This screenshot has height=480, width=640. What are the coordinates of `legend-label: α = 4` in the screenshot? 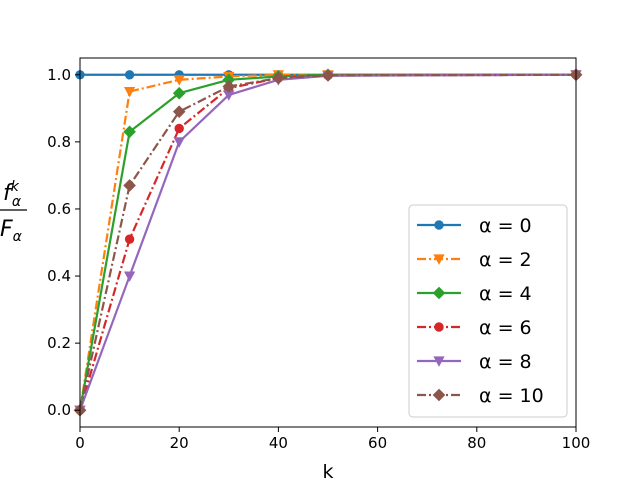 It's located at (505, 294).